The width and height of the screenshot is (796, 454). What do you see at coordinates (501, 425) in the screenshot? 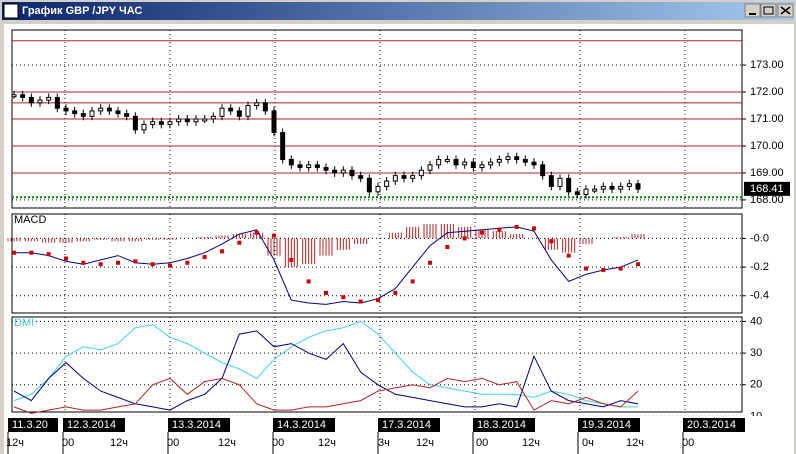
I see `date-label: 18.3.2014` at bounding box center [501, 425].